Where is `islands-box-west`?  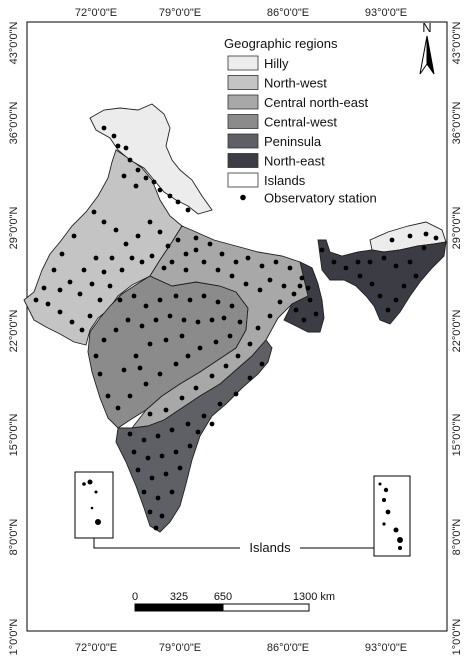
islands-box-west is located at coordinates (94, 505).